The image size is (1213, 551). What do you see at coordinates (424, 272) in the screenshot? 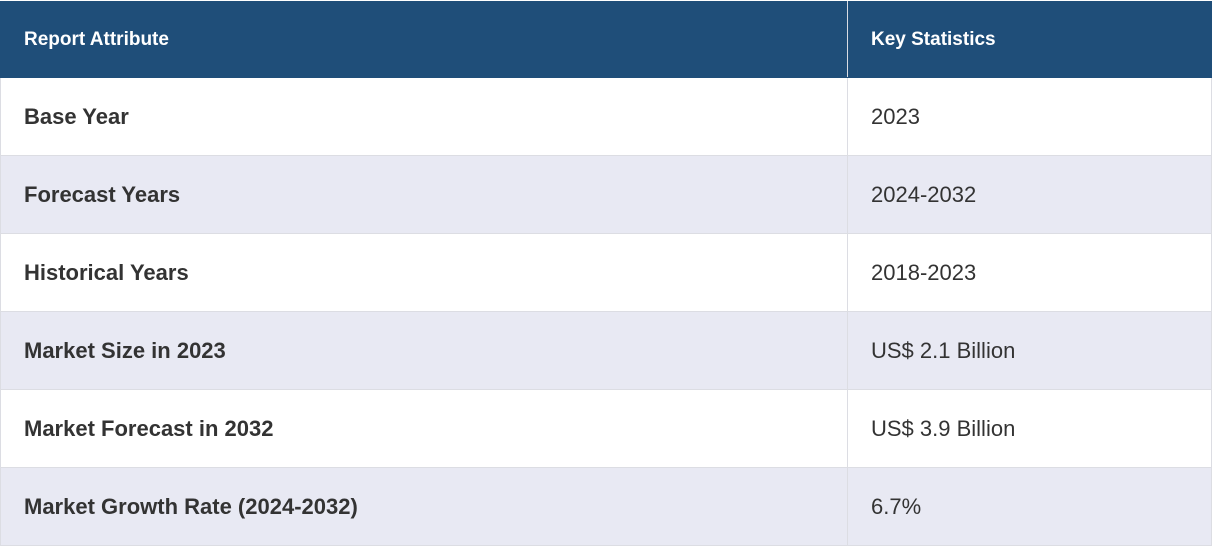
I see `row-attribute: Historical Years` at bounding box center [424, 272].